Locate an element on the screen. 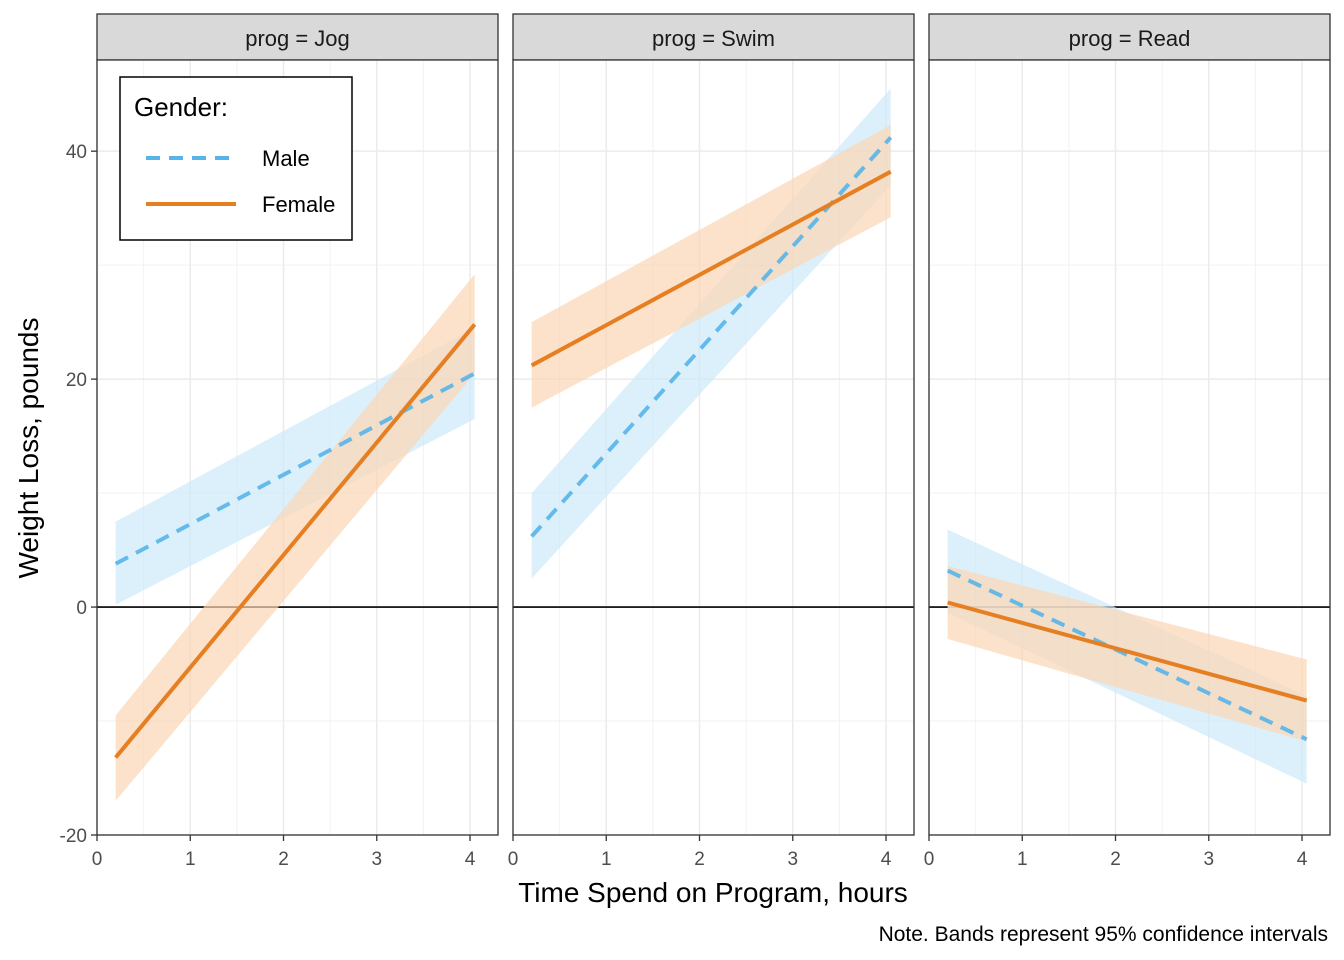  panel-strip-label: prog = Swim is located at coordinates (713, 38).